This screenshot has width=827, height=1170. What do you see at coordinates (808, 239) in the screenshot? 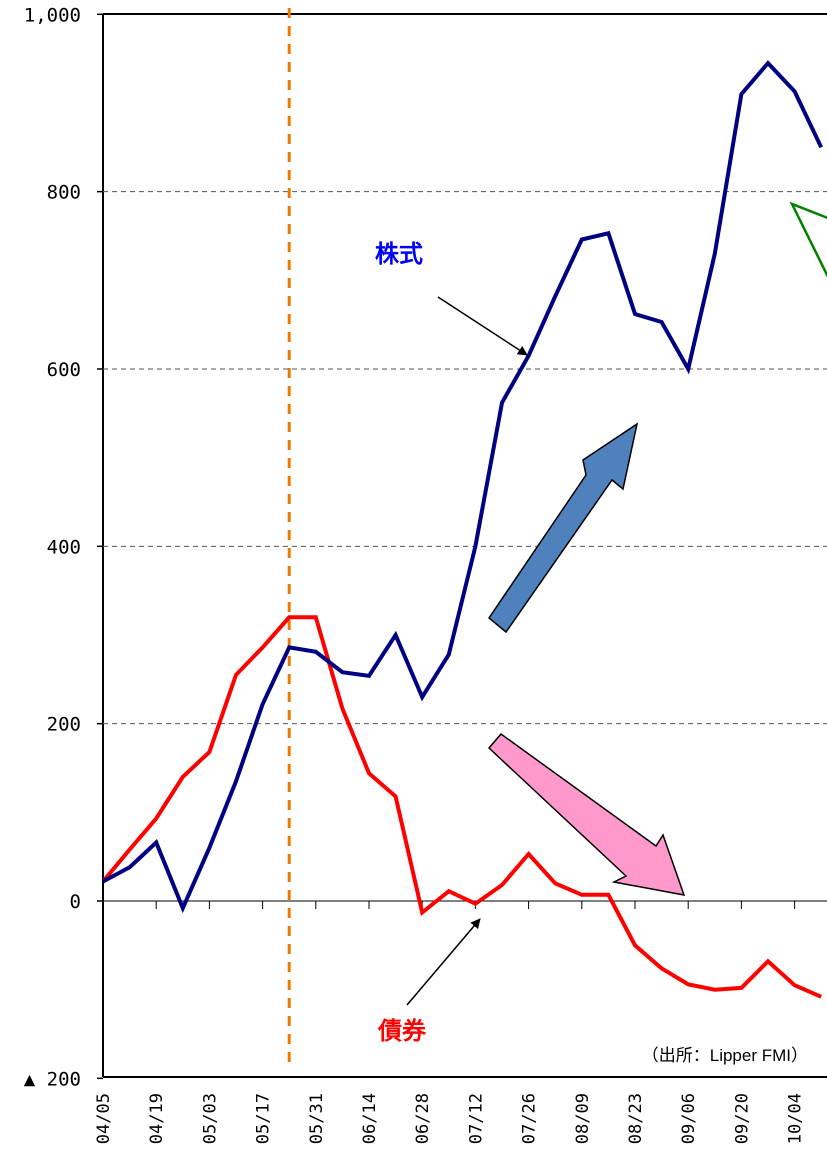
I see `green-arrow-partial` at bounding box center [808, 239].